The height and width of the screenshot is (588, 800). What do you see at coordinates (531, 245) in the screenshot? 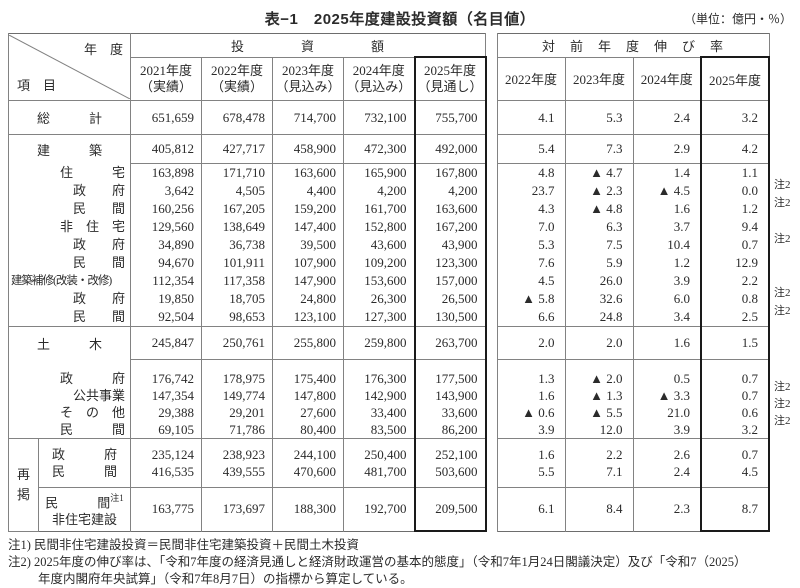
I see `growth-column-2022: 4.8 23.7 4.3 7.0 5.3 7.6 4.5 ▲ 5.8 6.6` at bounding box center [531, 245].